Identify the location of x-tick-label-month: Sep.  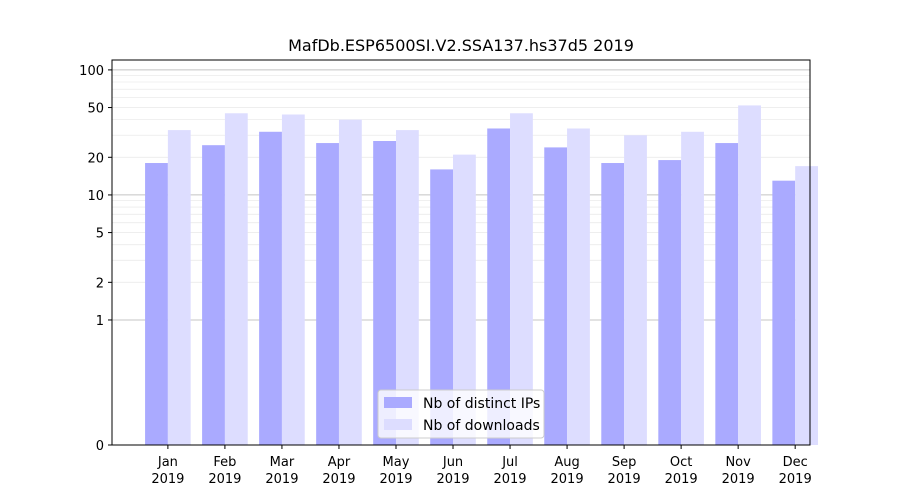
(624, 462).